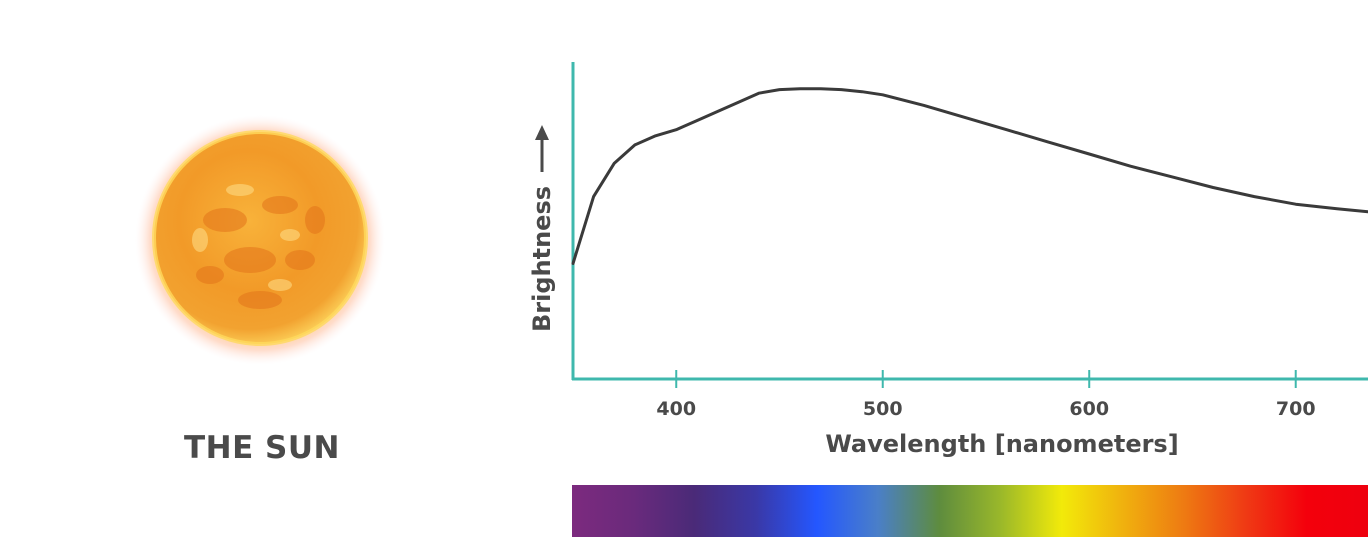  I want to click on x-tick-label-700: 700, so click(1296, 409).